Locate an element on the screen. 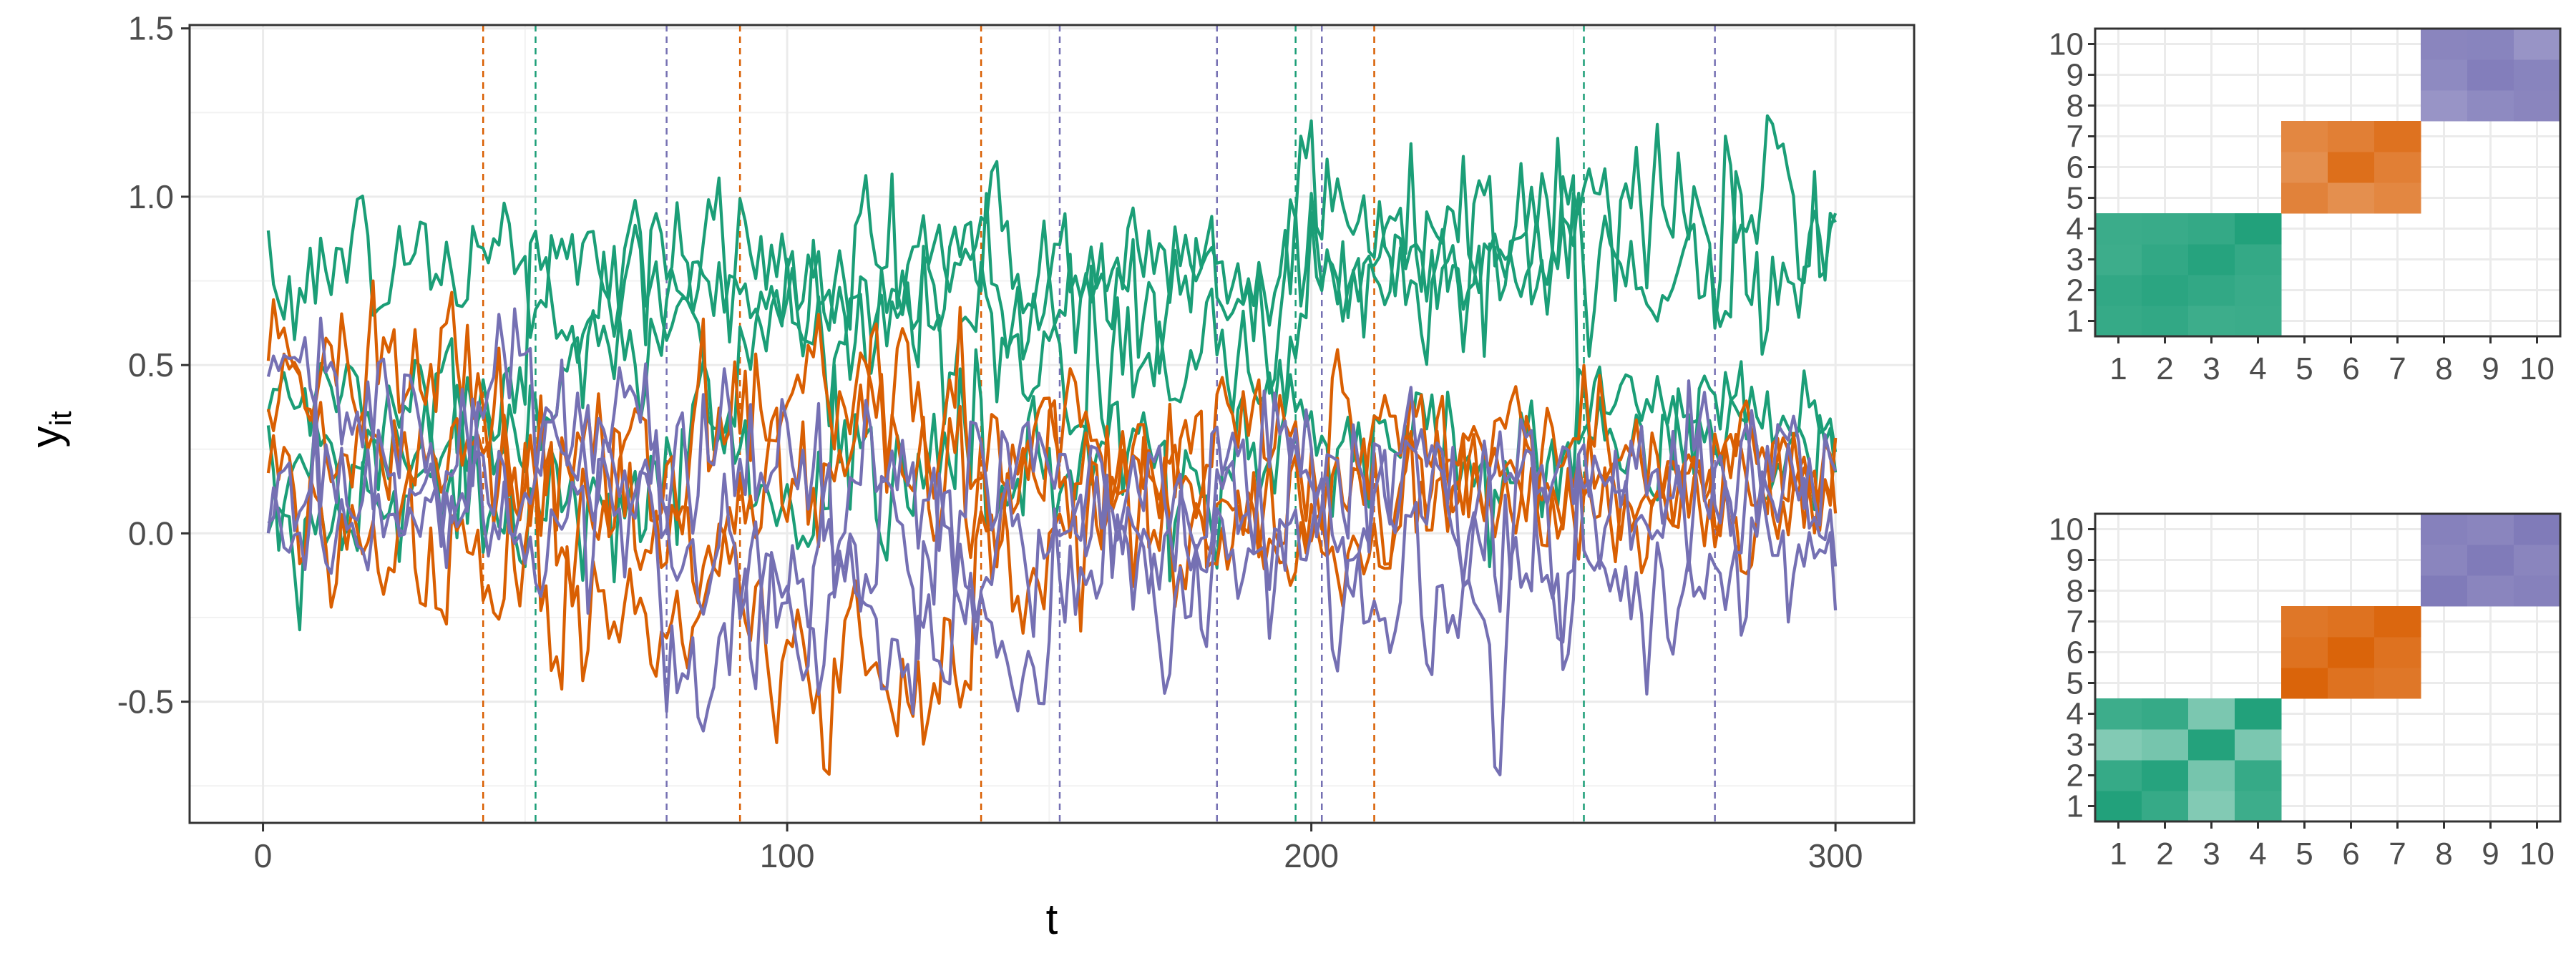  x-tick-label: 300 is located at coordinates (1835, 855).